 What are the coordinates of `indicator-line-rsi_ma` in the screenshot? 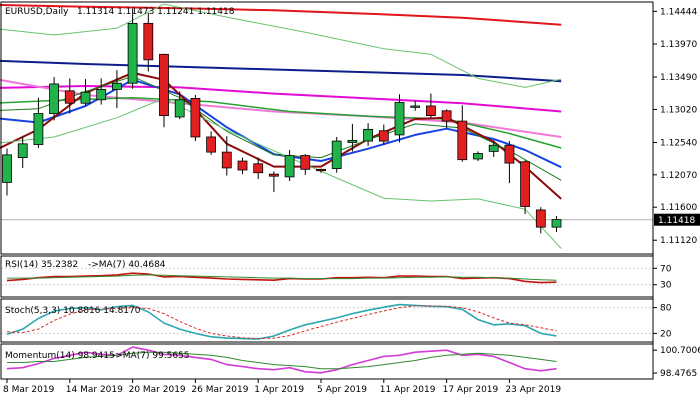 It's located at (282, 277).